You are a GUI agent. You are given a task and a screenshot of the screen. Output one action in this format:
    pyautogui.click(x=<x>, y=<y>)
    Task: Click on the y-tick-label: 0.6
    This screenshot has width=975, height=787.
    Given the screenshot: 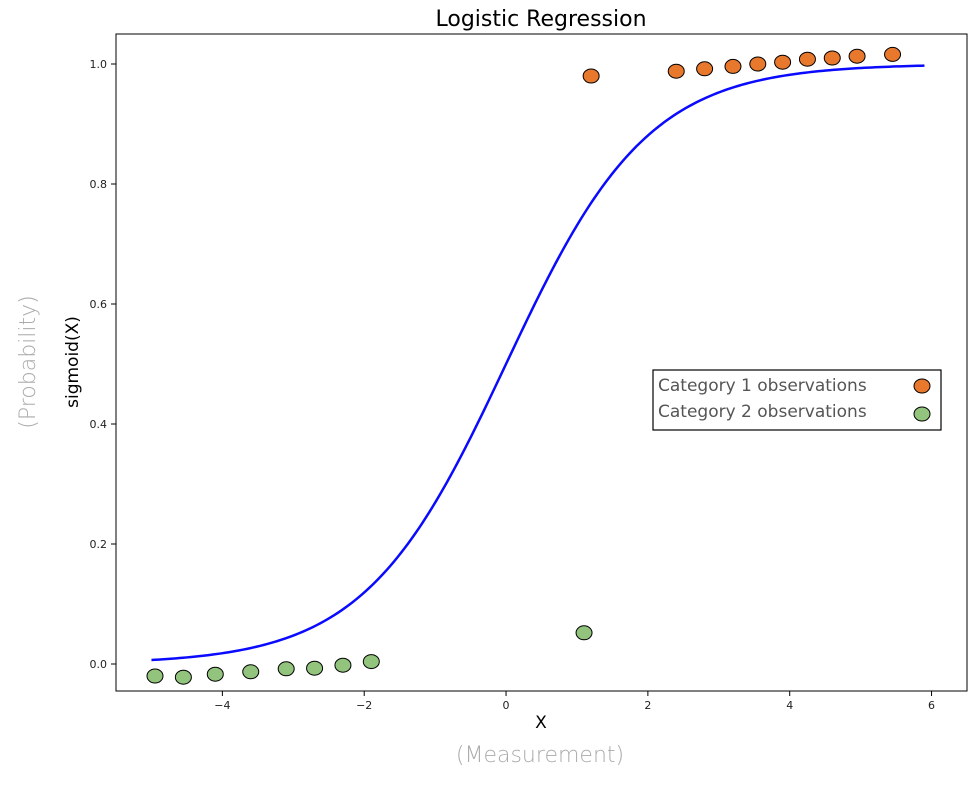 What is the action you would take?
    pyautogui.click(x=99, y=304)
    